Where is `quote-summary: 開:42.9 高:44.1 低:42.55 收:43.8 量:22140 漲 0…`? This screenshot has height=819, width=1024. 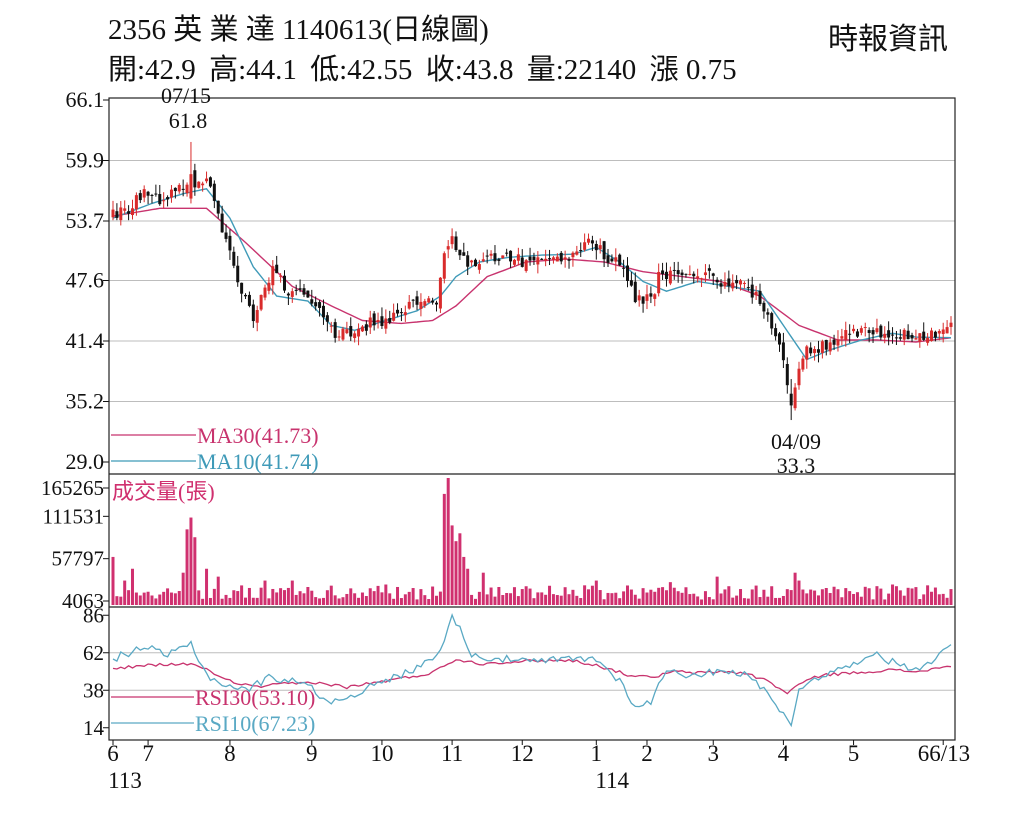
quote-summary: 開:42.9 高:44.1 低:42.55 收:43.8 量:22140 漲 0… is located at coordinates (425, 67).